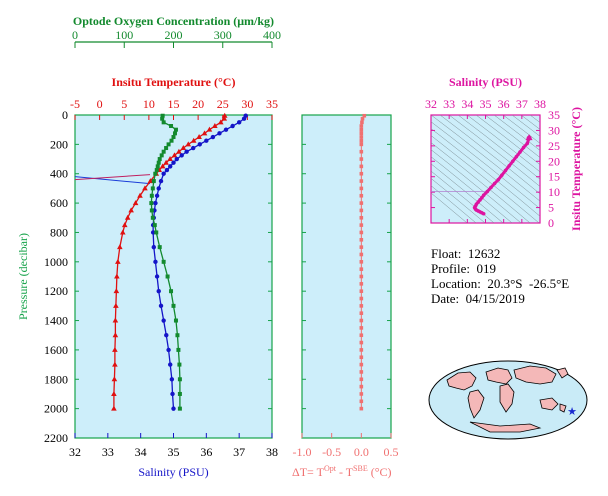 The image size is (608, 496). What do you see at coordinates (361, 452) in the screenshot?
I see `delta-t-tick-label: 0.0` at bounding box center [361, 452].